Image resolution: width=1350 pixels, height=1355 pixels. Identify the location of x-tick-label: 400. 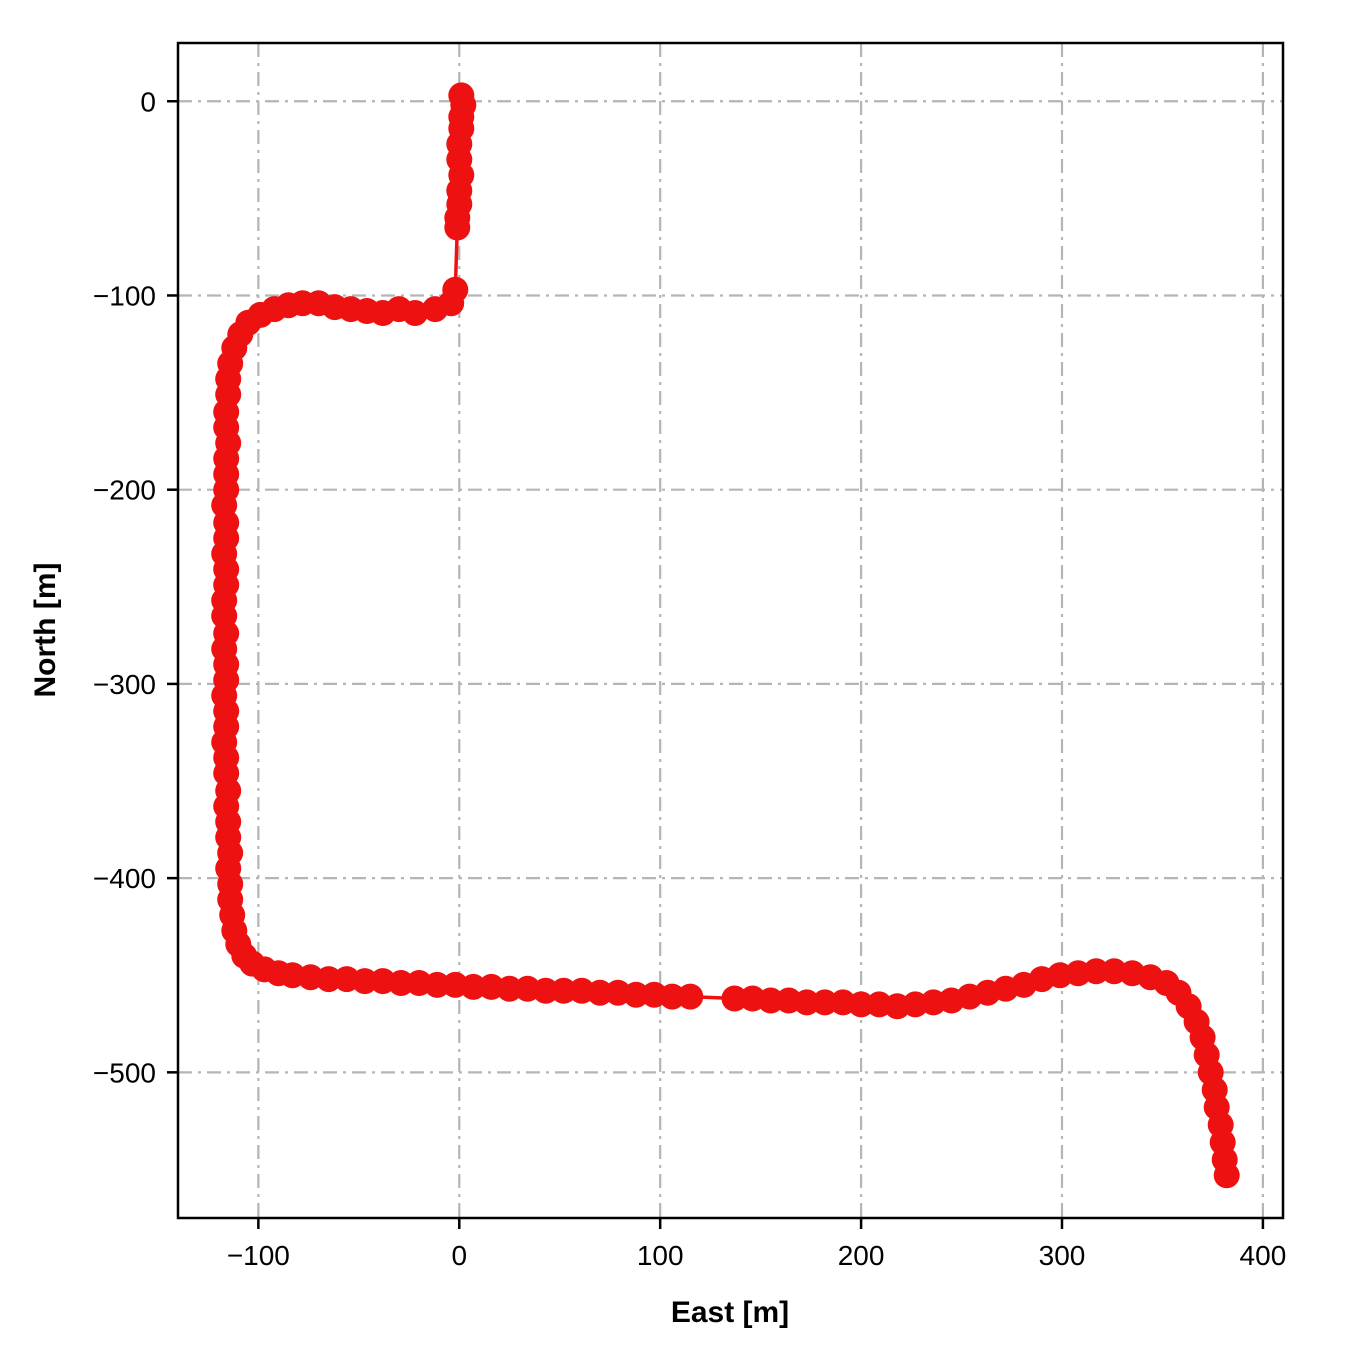
(1263, 1255).